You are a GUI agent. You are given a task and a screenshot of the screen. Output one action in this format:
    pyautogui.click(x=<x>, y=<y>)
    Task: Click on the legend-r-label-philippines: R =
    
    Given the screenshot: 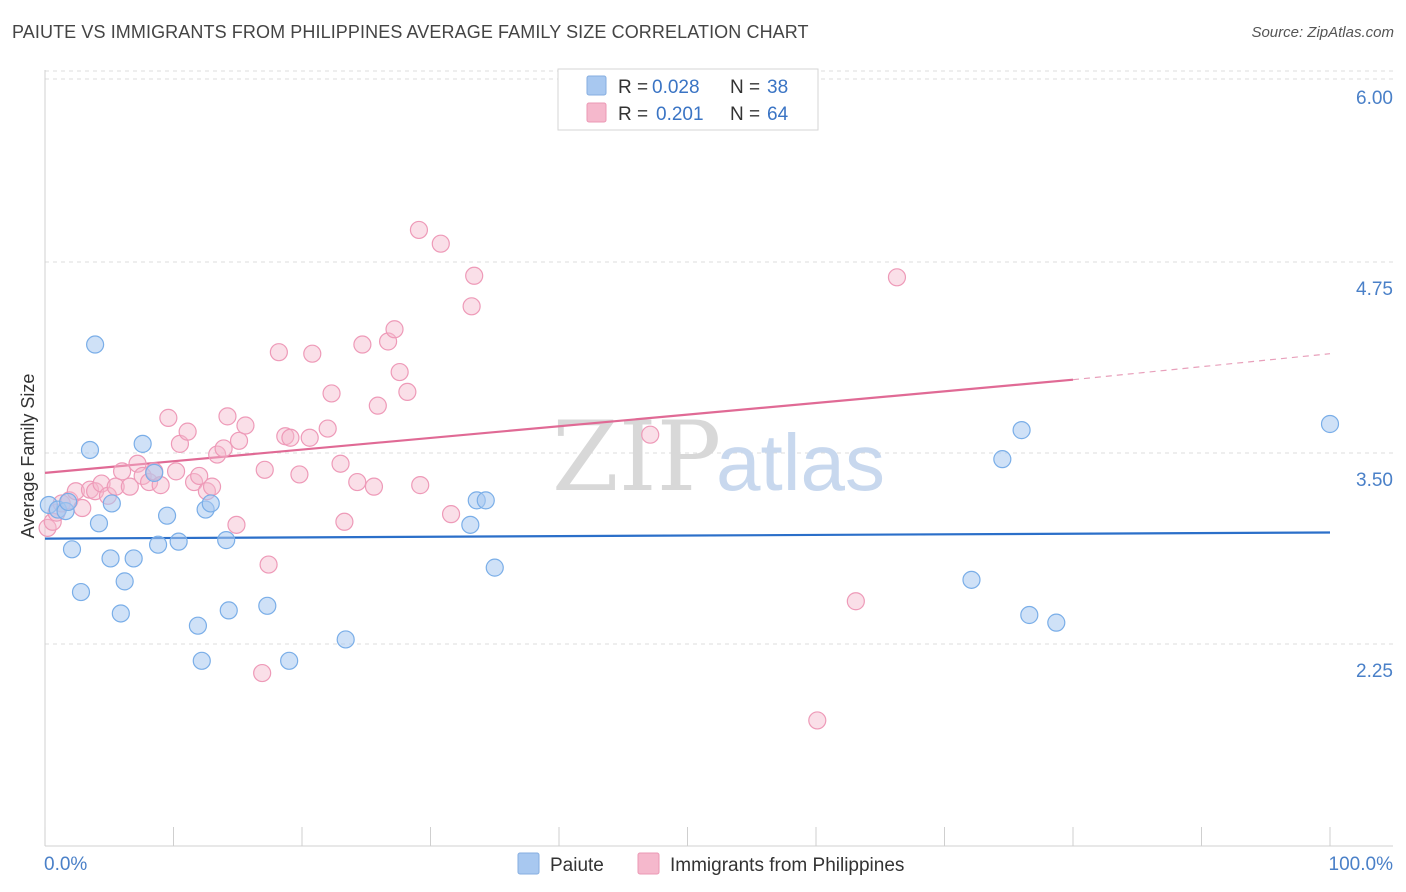 What is the action you would take?
    pyautogui.click(x=635, y=114)
    